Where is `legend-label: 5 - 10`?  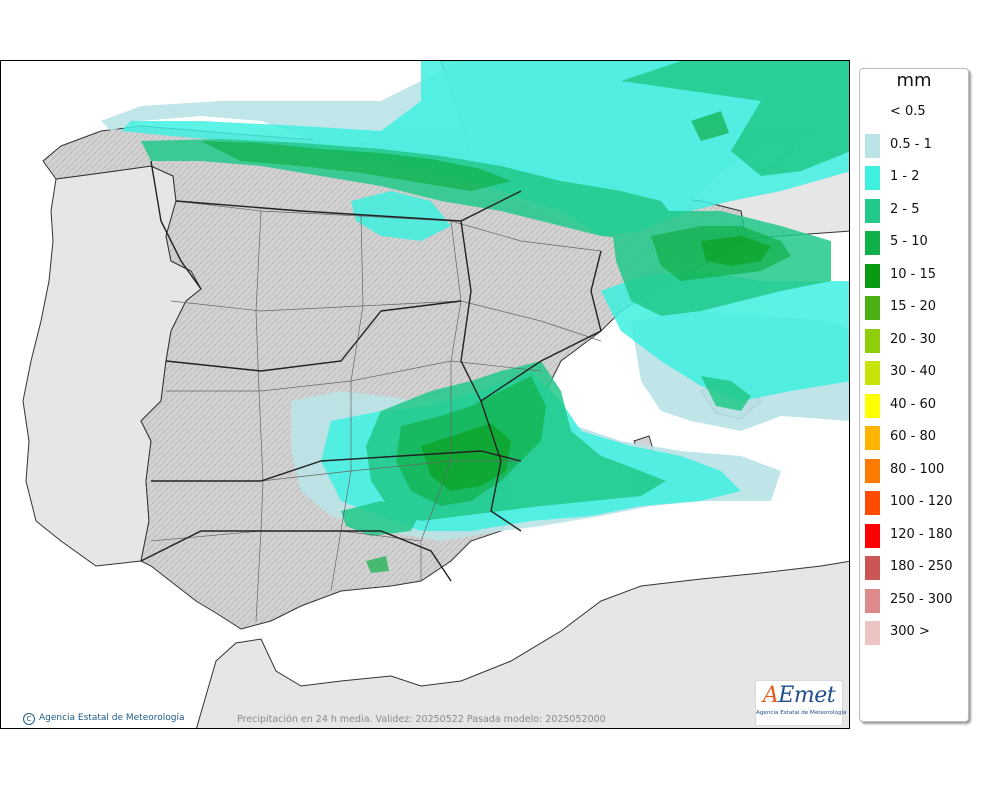 legend-label: 5 - 10 is located at coordinates (909, 241).